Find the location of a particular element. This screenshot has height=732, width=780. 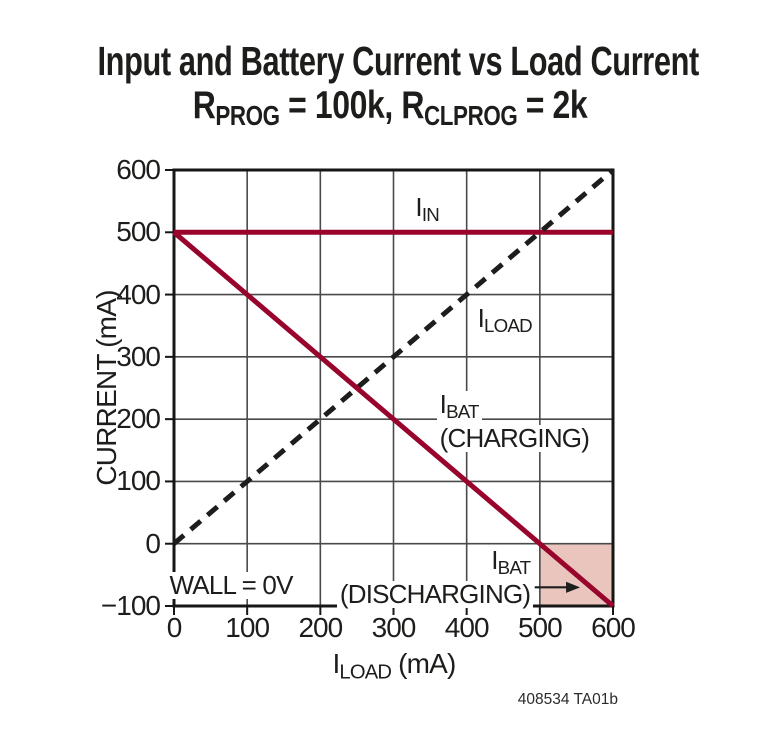

label-text: (CHARGING) is located at coordinates (514, 438).